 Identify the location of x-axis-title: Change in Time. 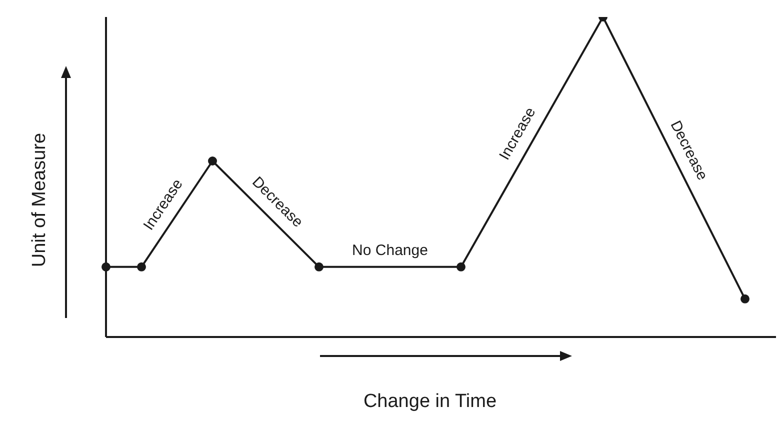
(430, 401).